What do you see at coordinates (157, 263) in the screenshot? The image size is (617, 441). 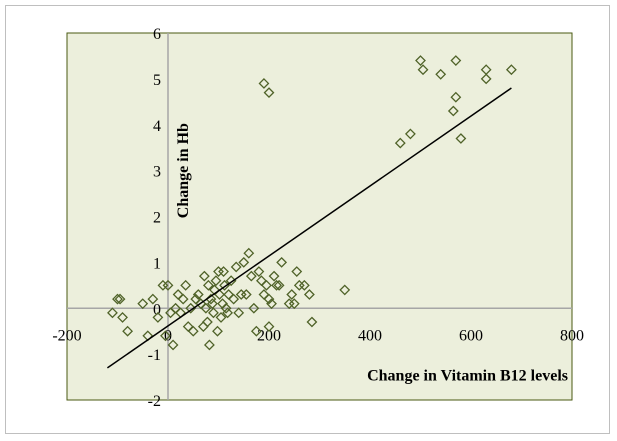 I see `y-tick-label: 1` at bounding box center [157, 263].